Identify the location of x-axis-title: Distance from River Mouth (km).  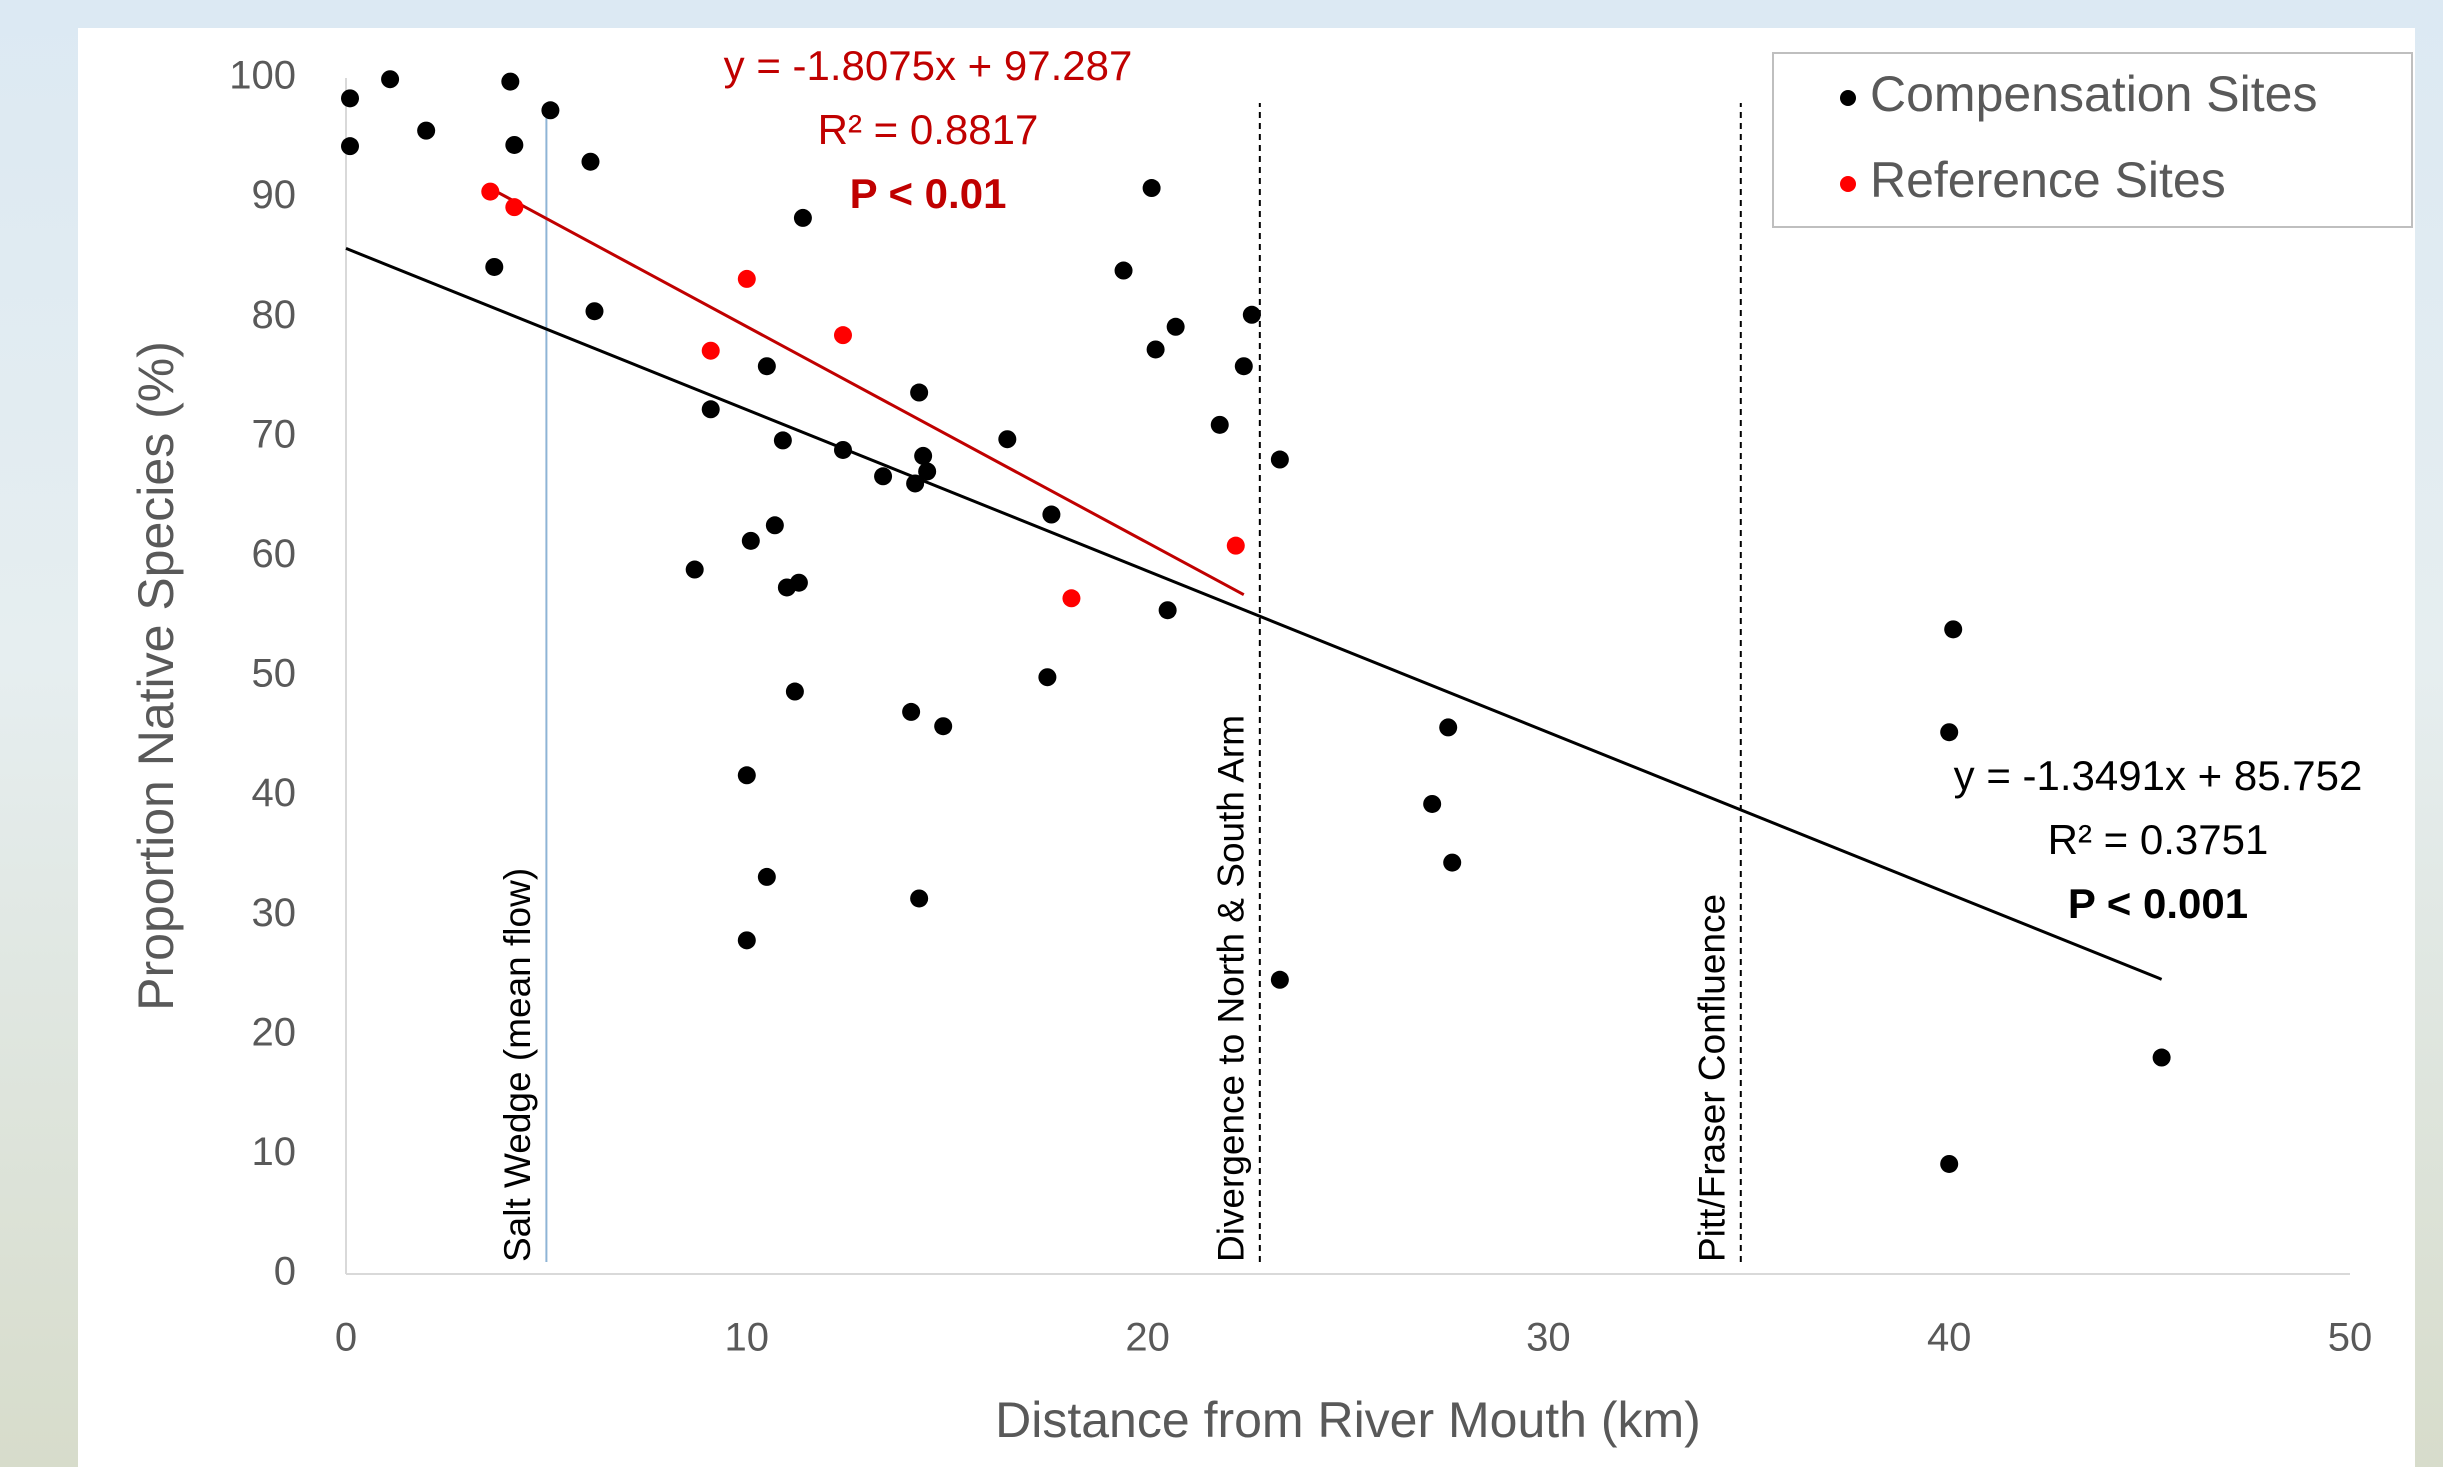
(1348, 1420).